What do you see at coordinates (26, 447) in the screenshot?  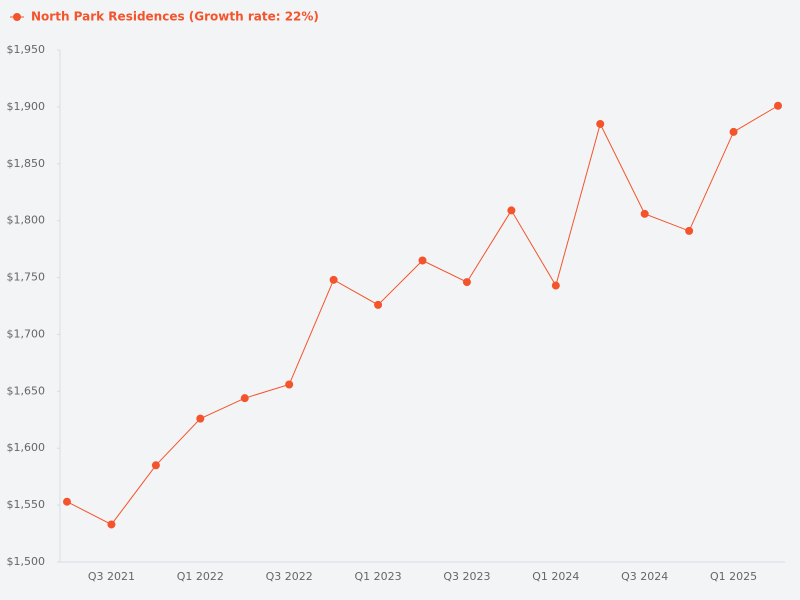 I see `y-tick-label: $1,600` at bounding box center [26, 447].